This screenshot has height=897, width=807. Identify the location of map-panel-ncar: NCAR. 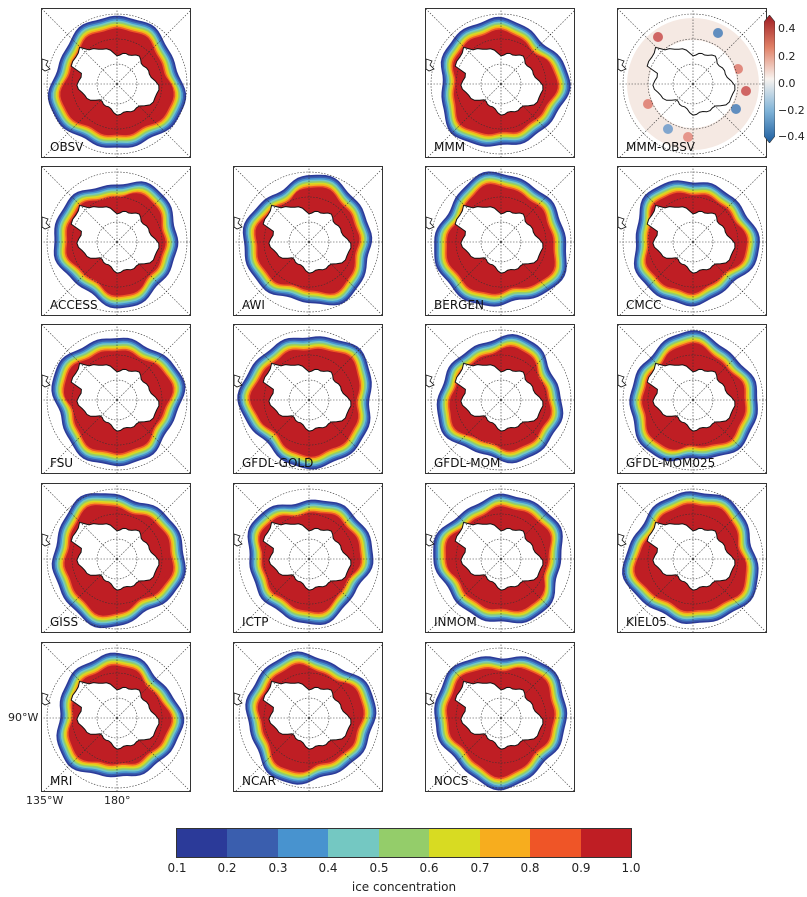
(308, 717).